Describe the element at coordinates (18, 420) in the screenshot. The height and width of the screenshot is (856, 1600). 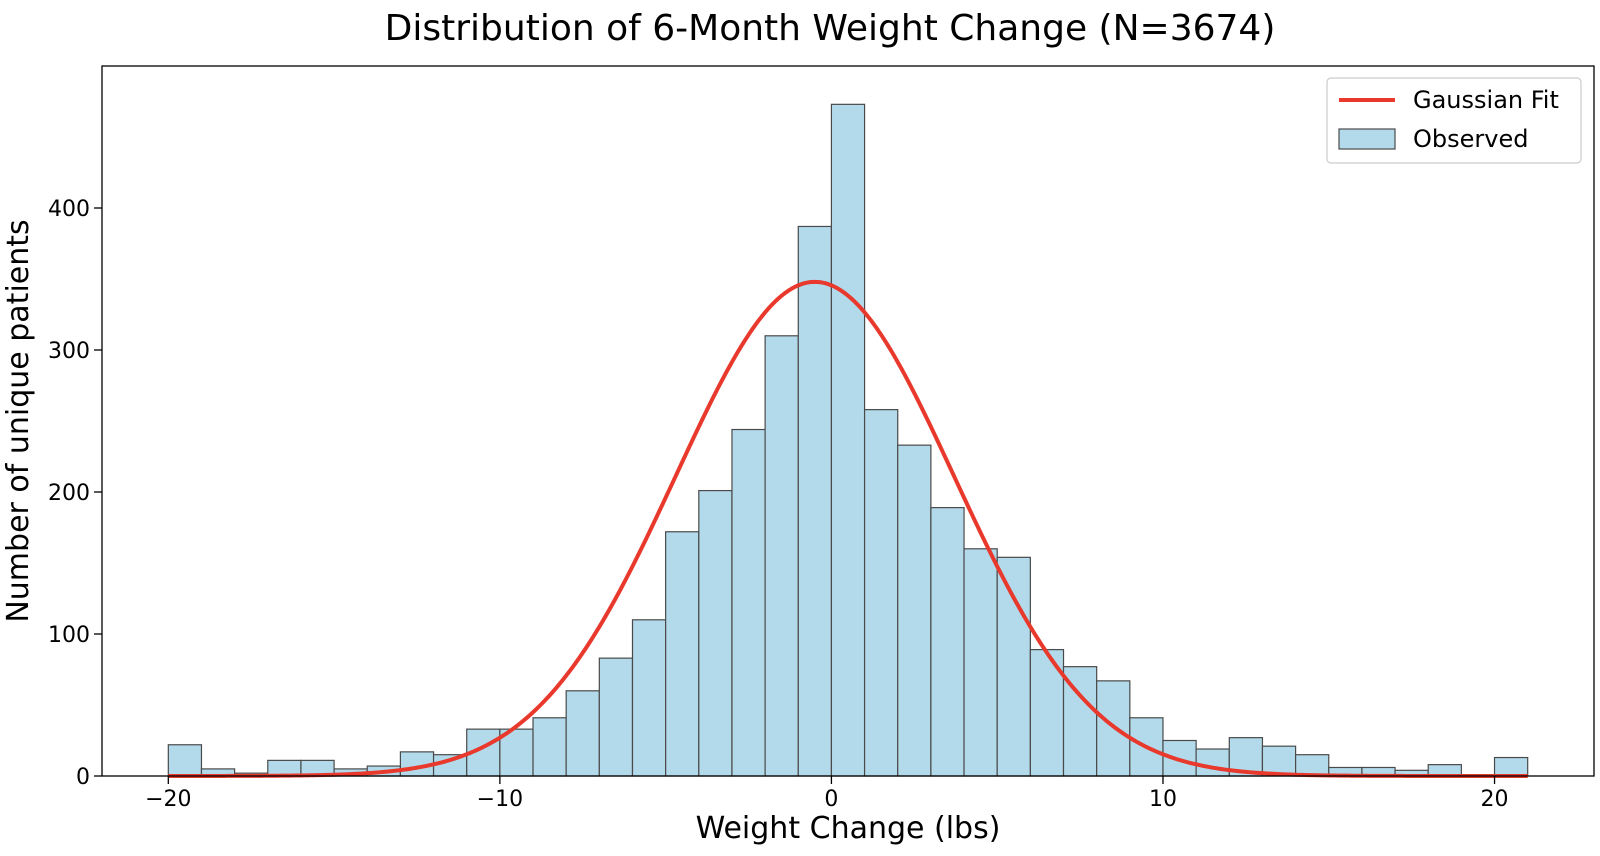
I see `y-axis-title: Number of unique patients` at that location.